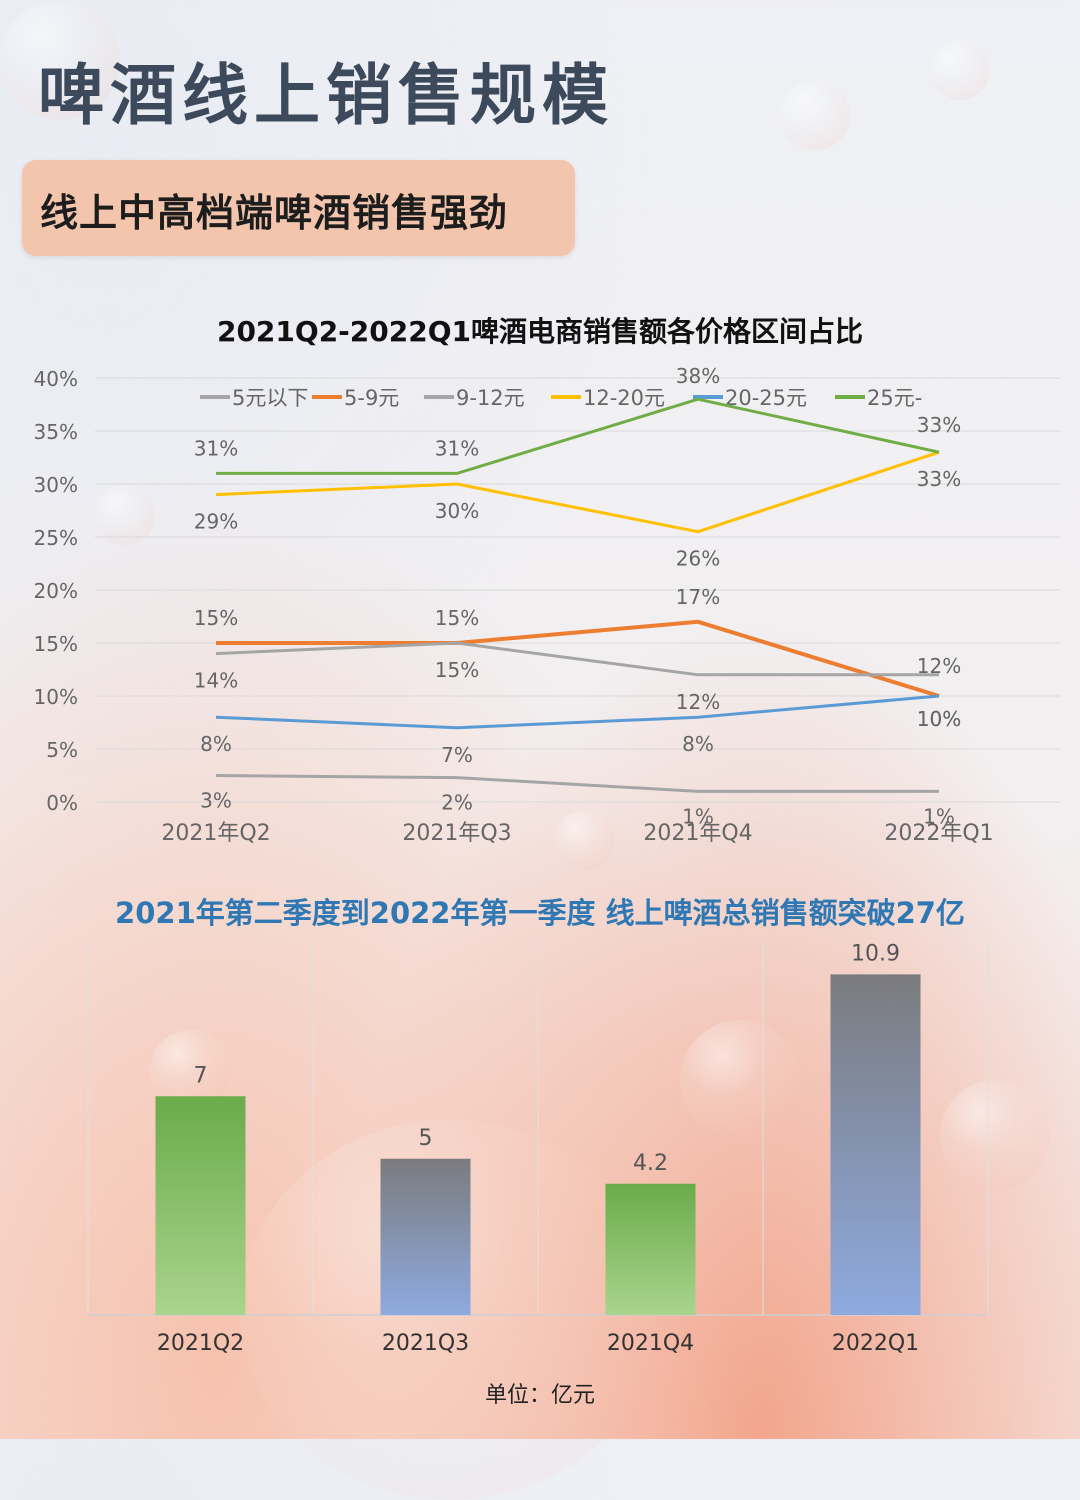  What do you see at coordinates (540, 331) in the screenshot?
I see `line-chart-title: 2021Q2-2022Q1啤酒电商销售额各价格区间占比` at bounding box center [540, 331].